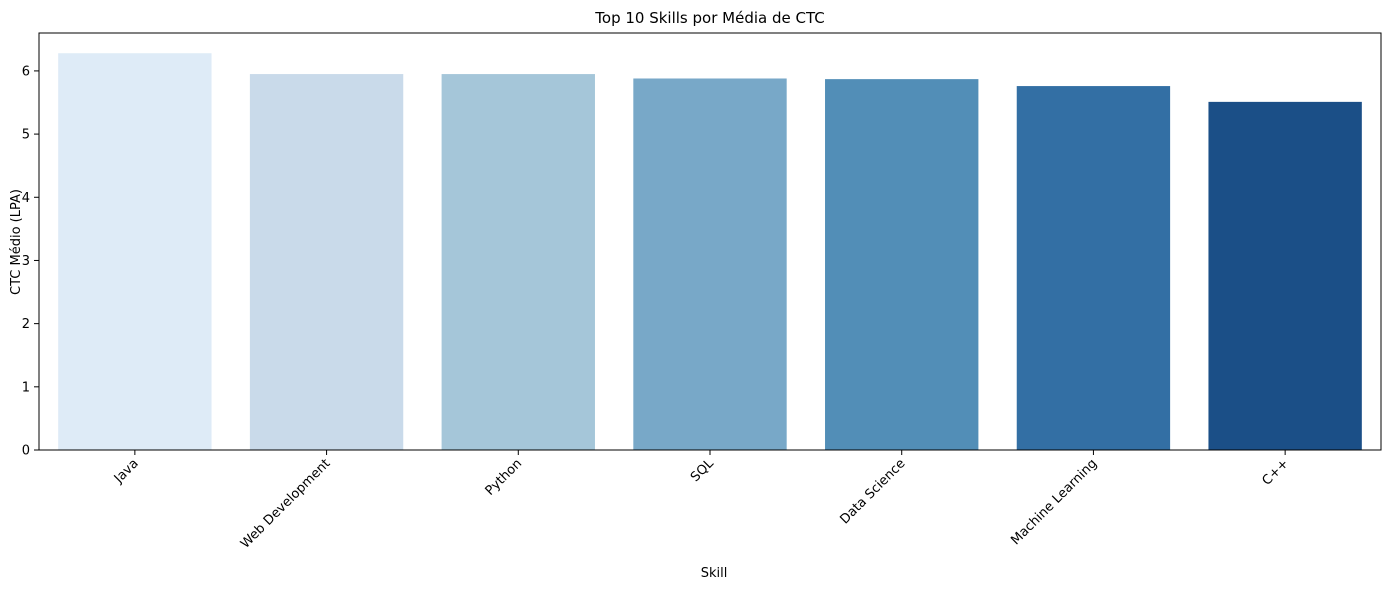  What do you see at coordinates (135, 252) in the screenshot?
I see `bar-java` at bounding box center [135, 252].